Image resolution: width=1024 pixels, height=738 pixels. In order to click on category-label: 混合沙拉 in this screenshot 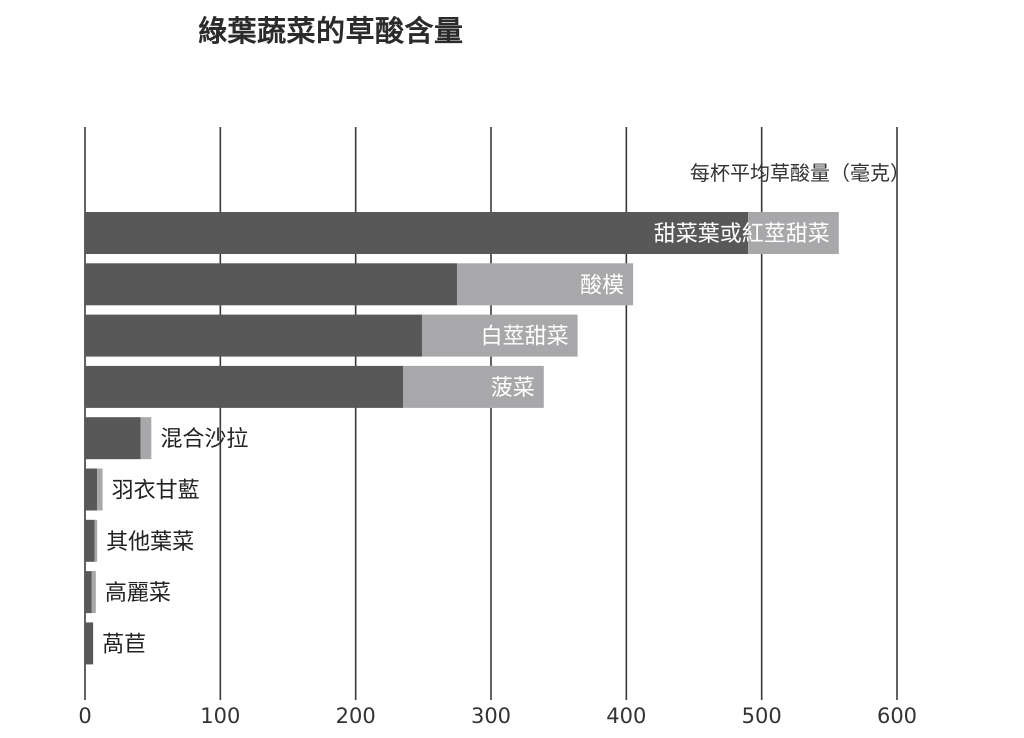, I will do `click(204, 439)`.